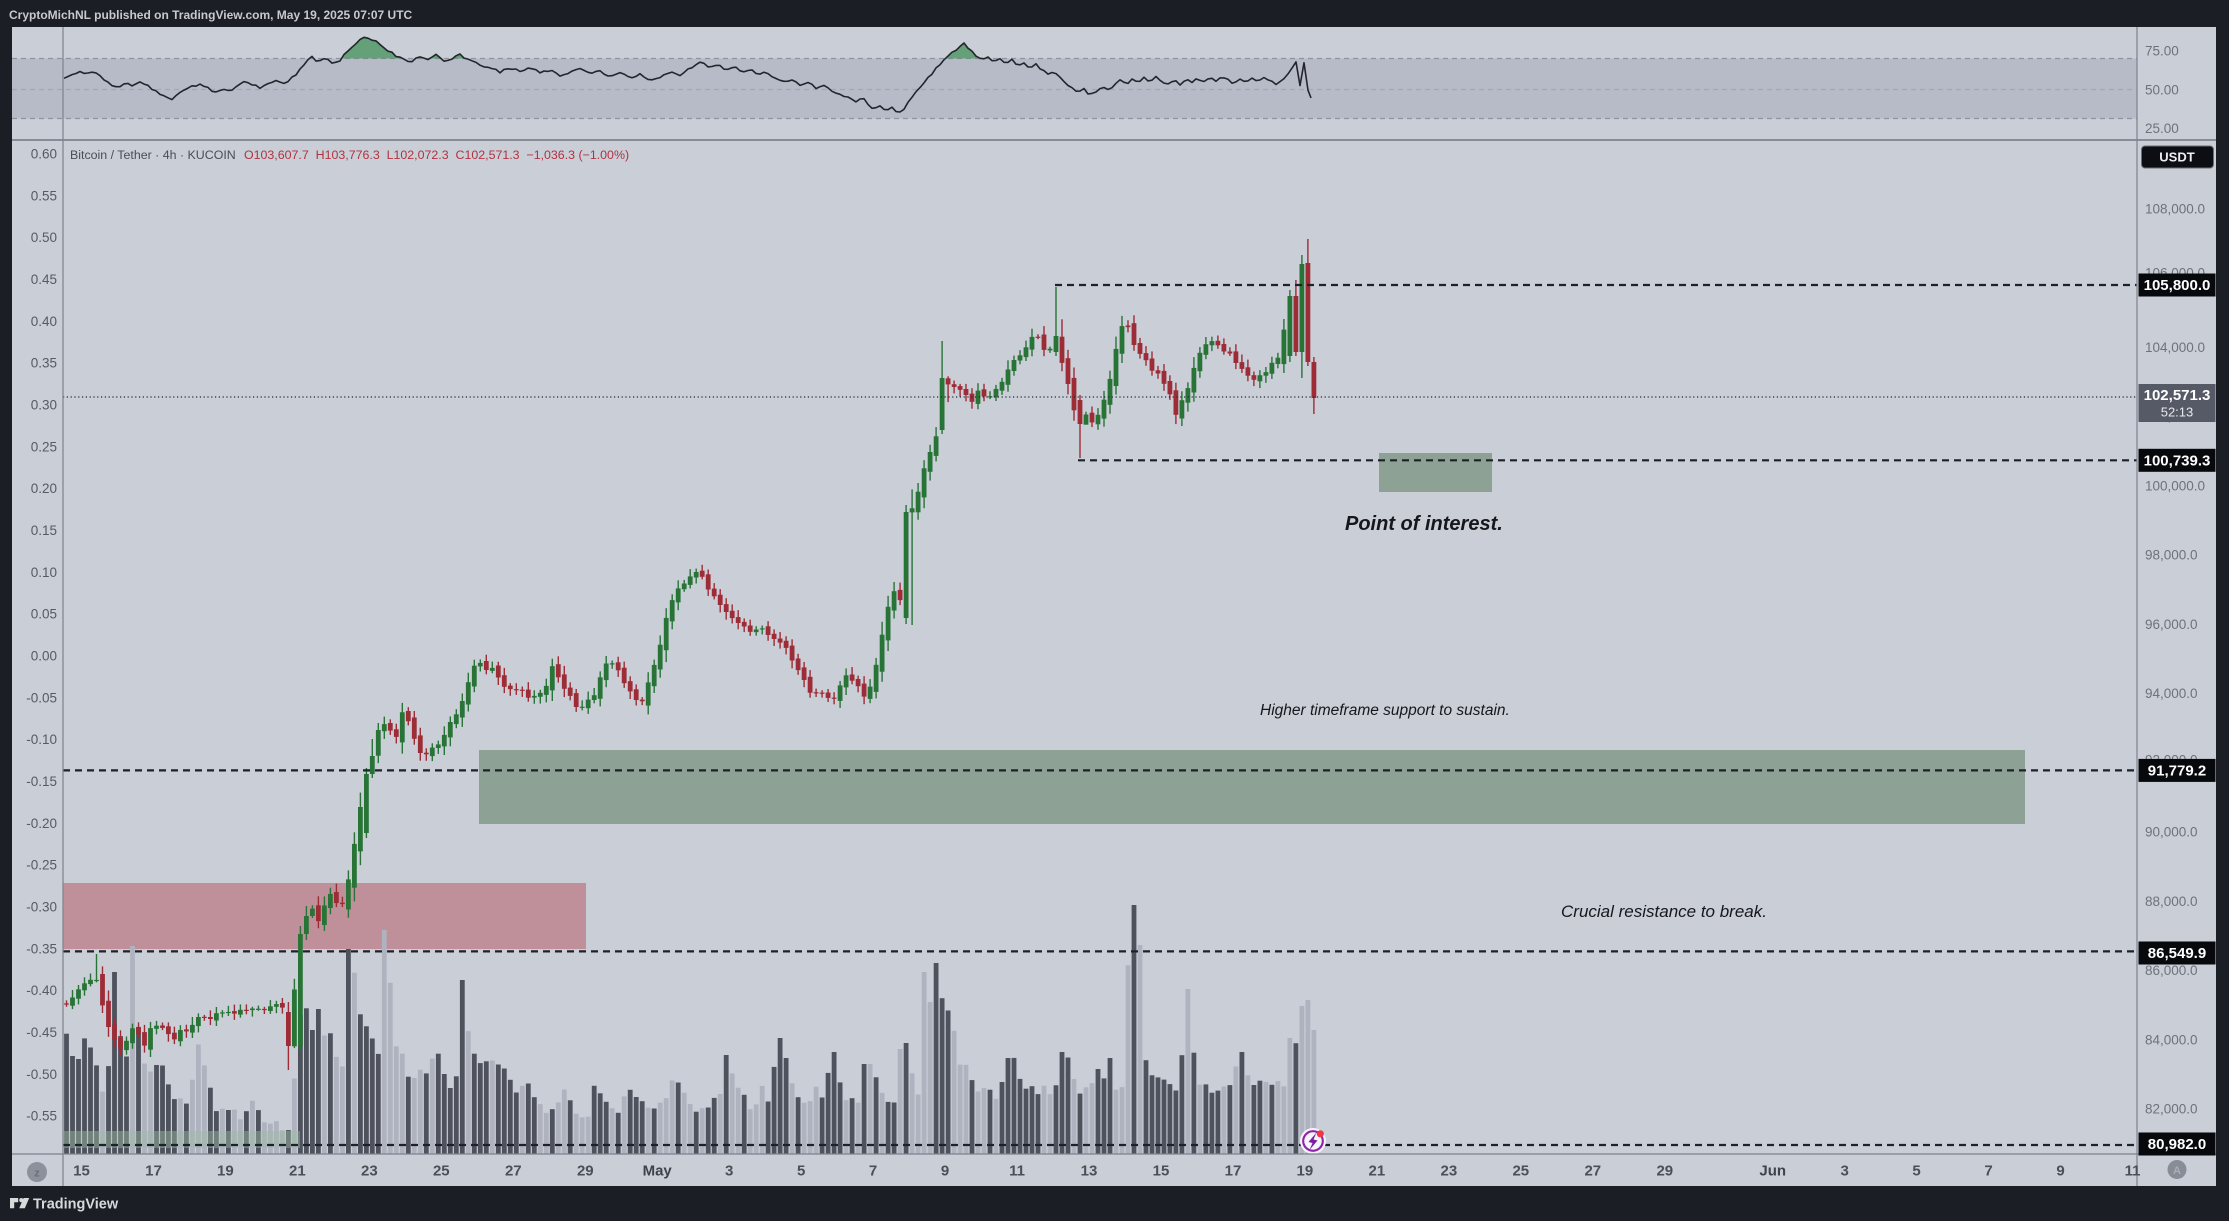 Image resolution: width=2229 pixels, height=1221 pixels. Describe the element at coordinates (2177, 412) in the screenshot. I see `svg-text: 52:13` at that location.